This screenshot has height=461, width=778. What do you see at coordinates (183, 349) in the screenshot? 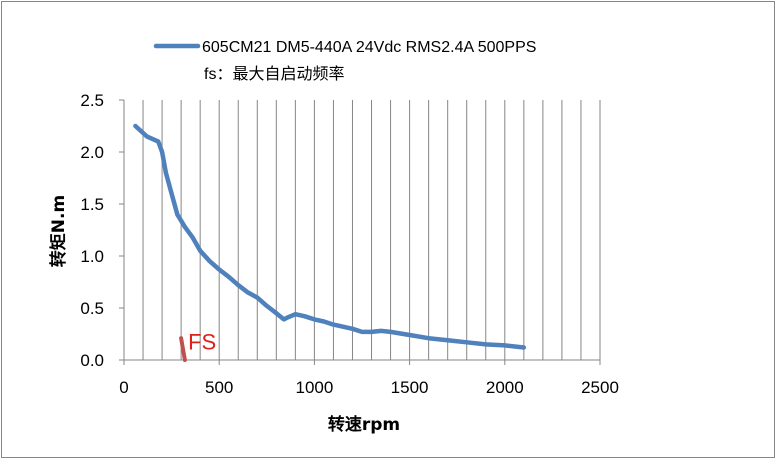
I see `series-line-fs` at bounding box center [183, 349].